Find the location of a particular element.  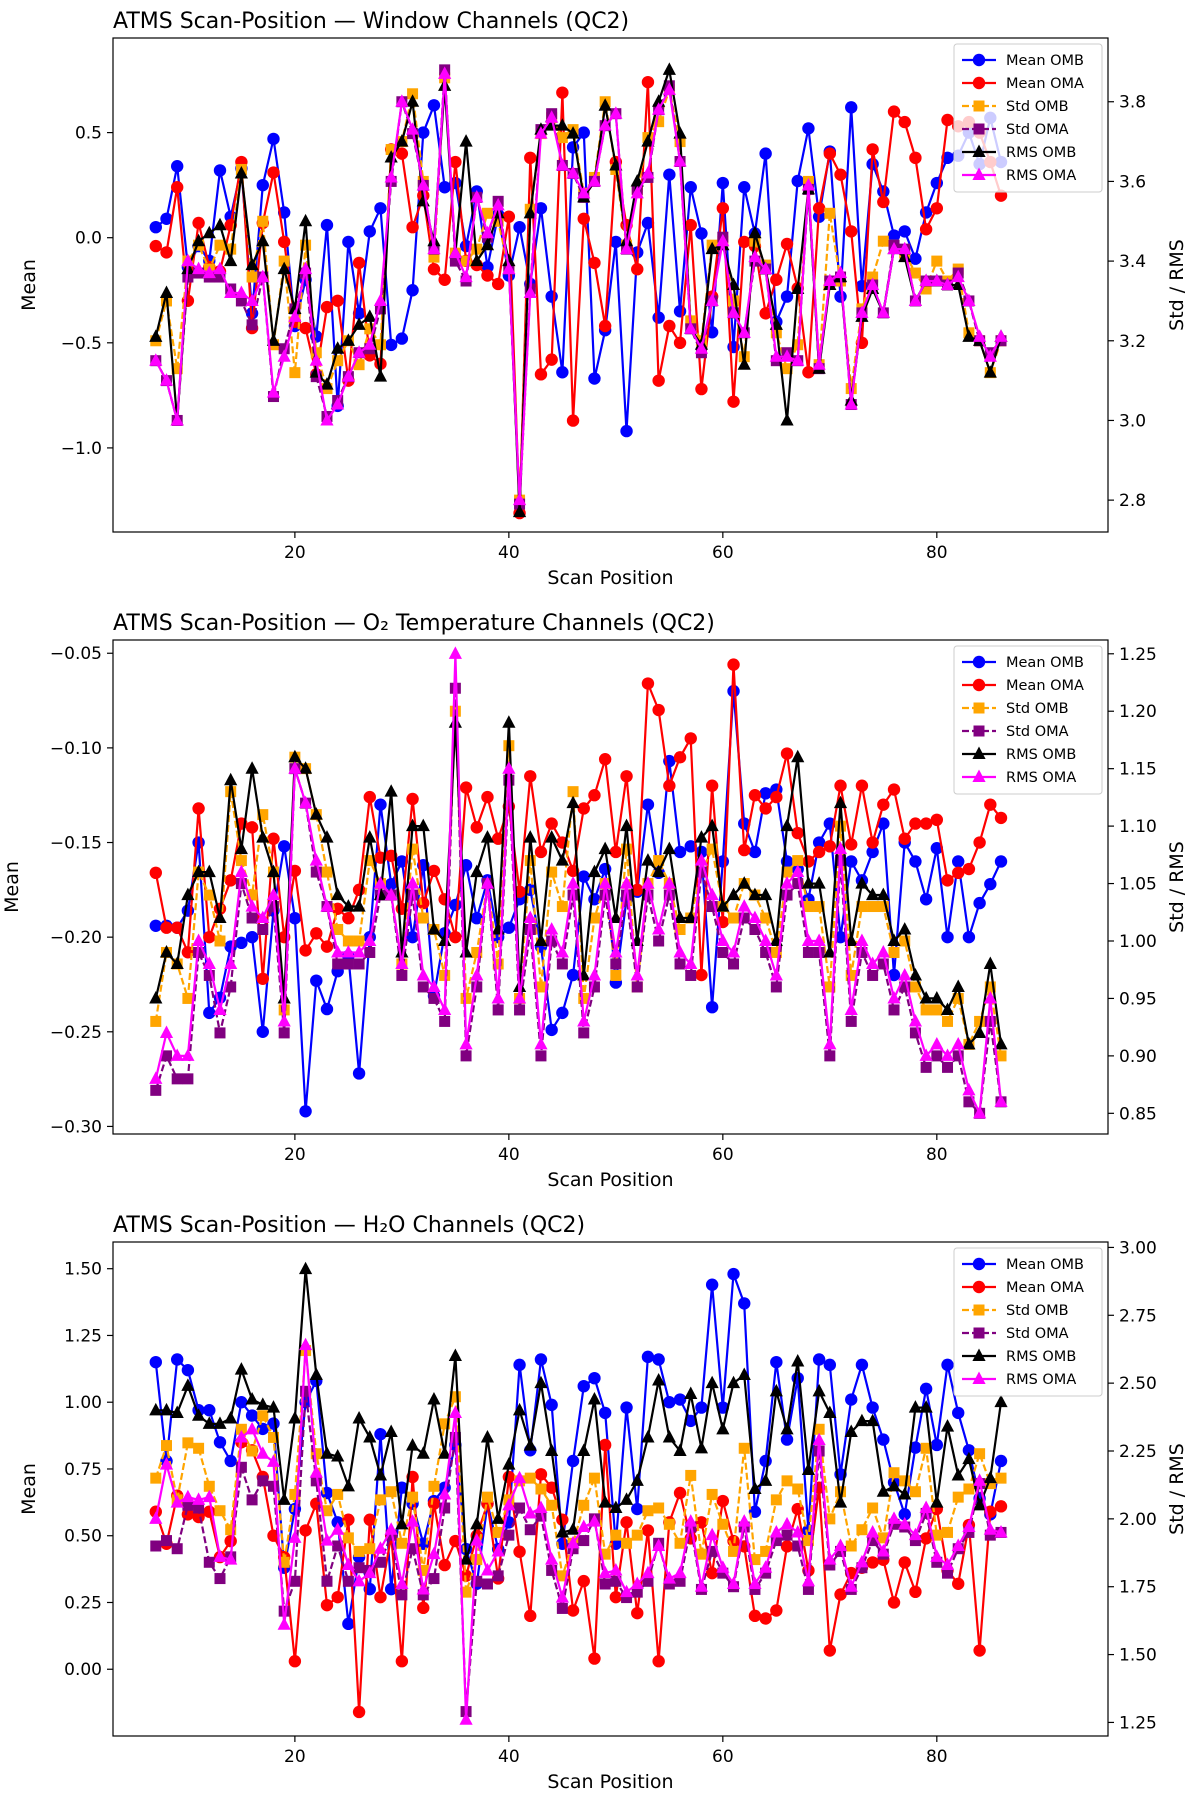

y2-tick-label: 1.20 is located at coordinates (1138, 712).